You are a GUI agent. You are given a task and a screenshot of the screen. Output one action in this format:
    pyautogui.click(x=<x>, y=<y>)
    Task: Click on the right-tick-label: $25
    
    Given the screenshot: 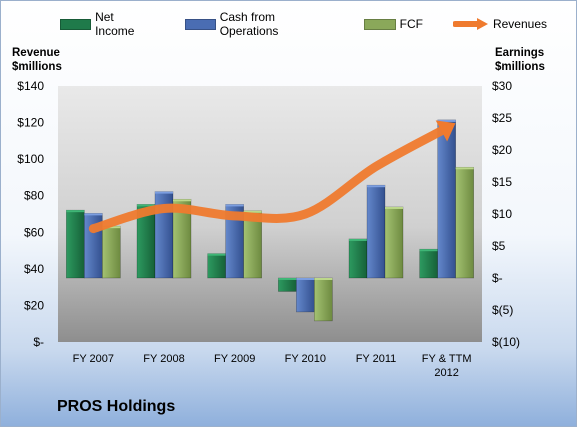 What is the action you would take?
    pyautogui.click(x=502, y=118)
    